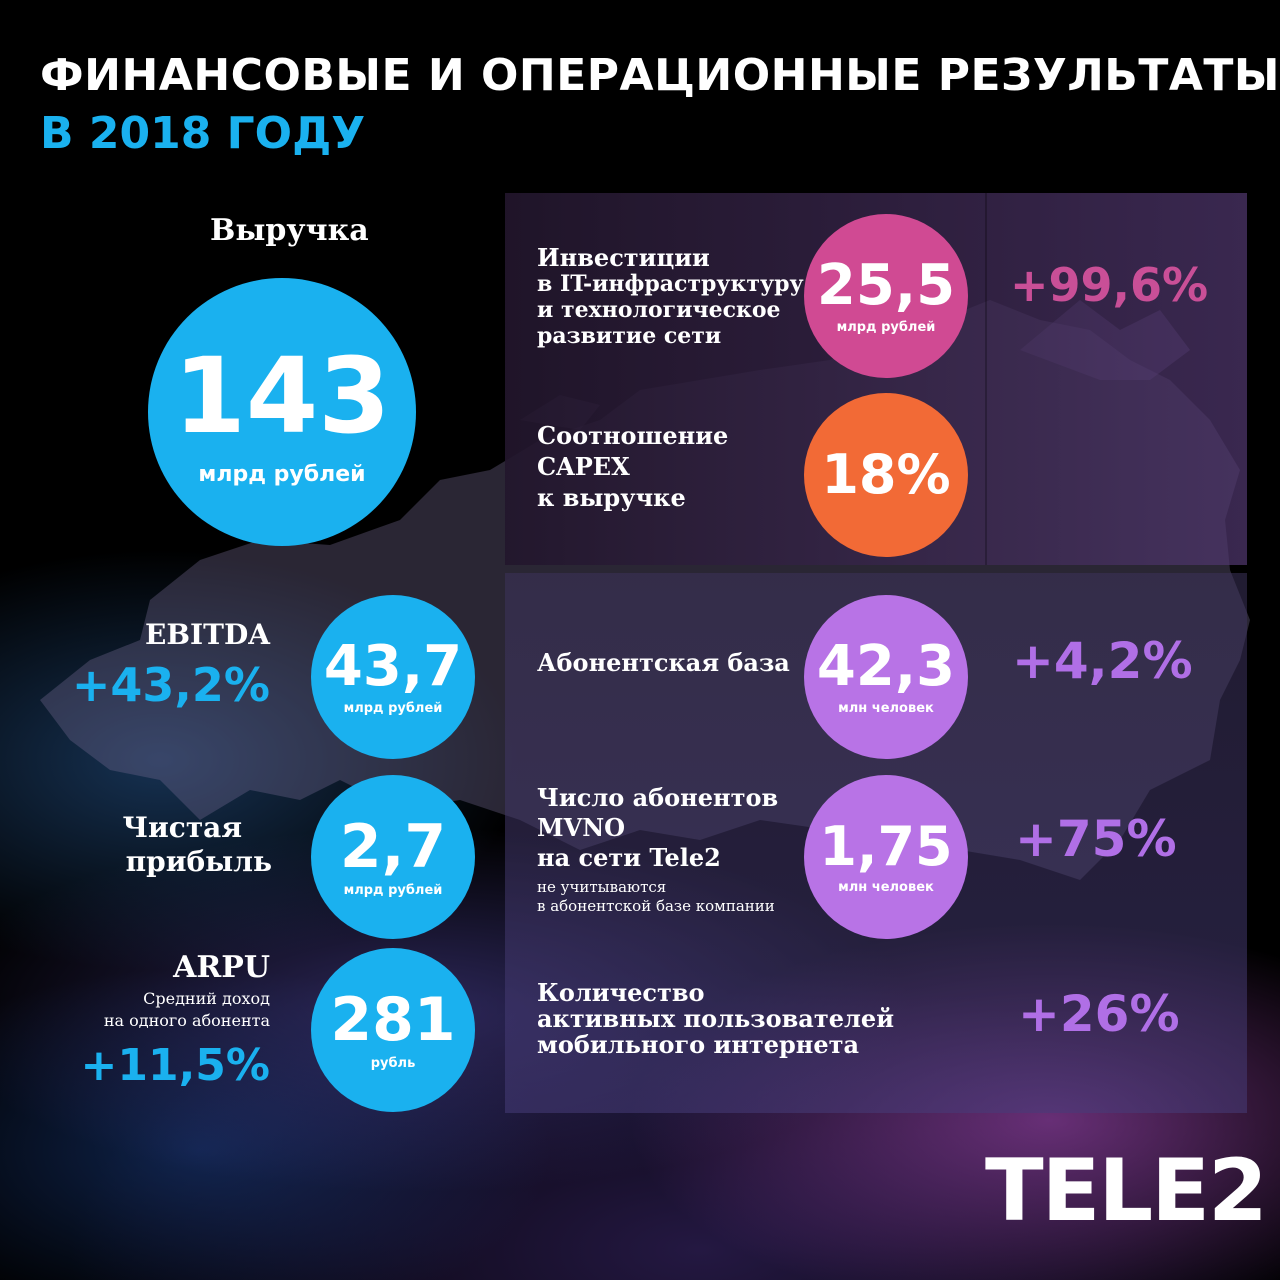  I want to click on ebitda-unit: млрд рублей, so click(393, 708).